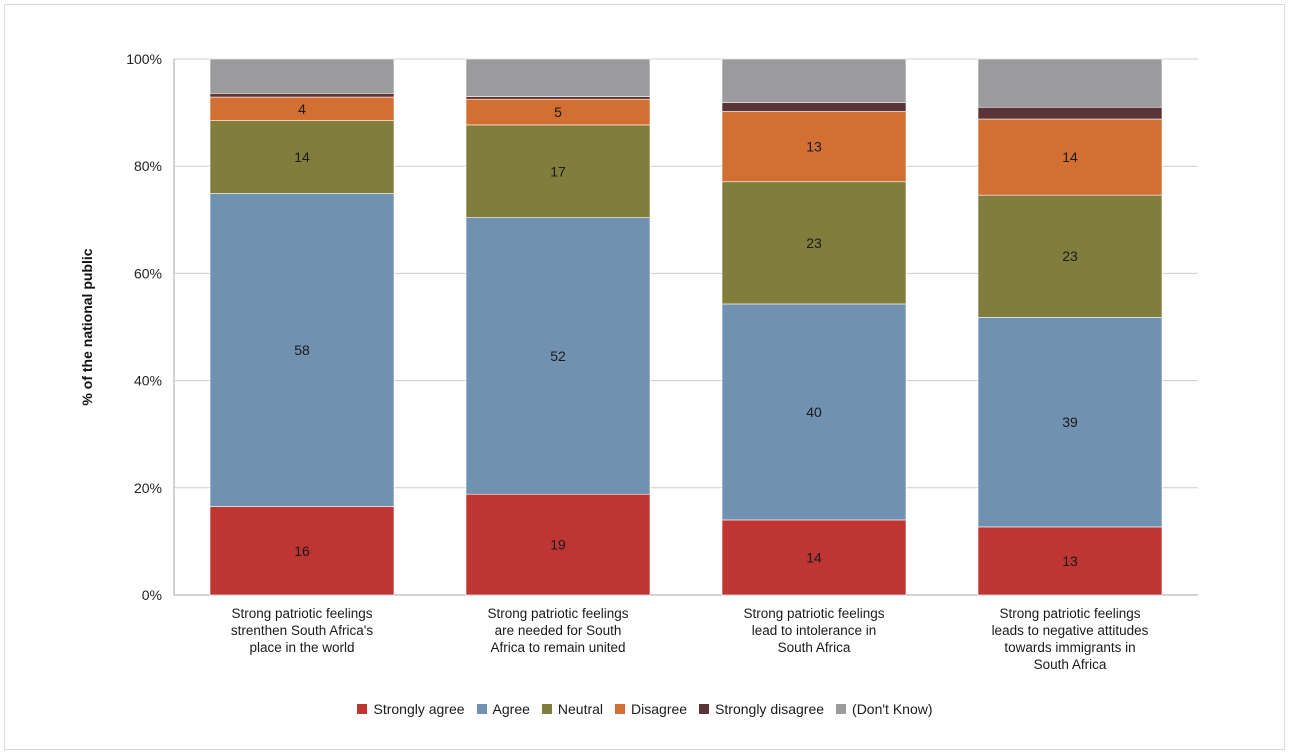  Describe the element at coordinates (301, 647) in the screenshot. I see `x-tick-label: place in the world` at that location.